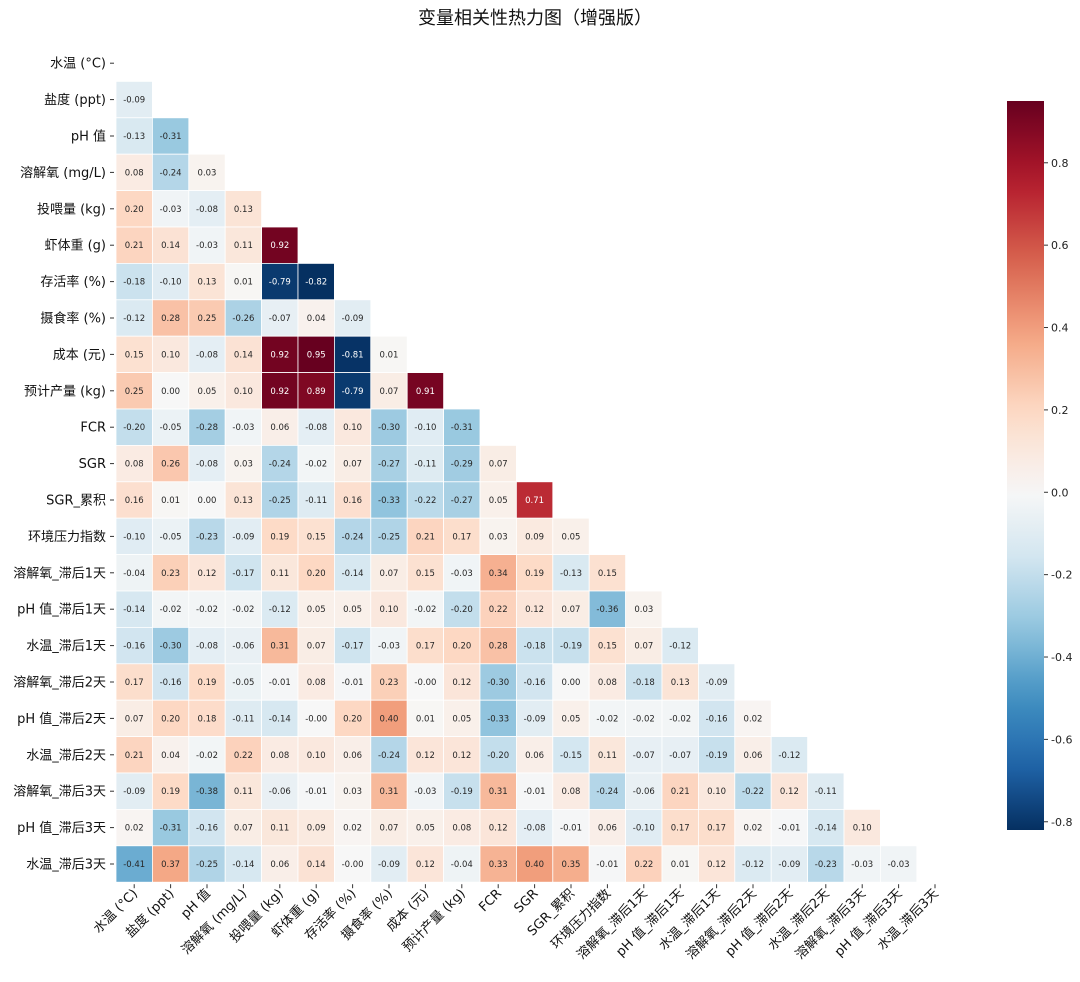  What do you see at coordinates (61, 610) in the screenshot?
I see `y-tick-label: pH 值_滞后1天` at bounding box center [61, 610].